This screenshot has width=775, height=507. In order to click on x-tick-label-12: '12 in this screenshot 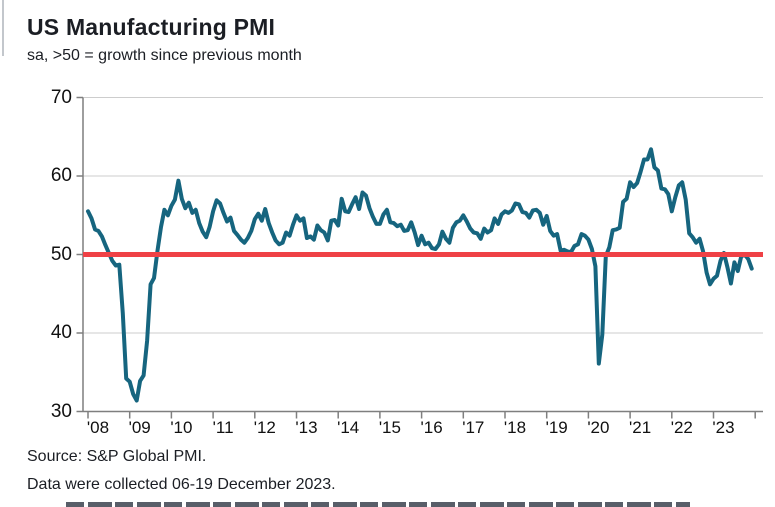, I will do `click(264, 427)`.